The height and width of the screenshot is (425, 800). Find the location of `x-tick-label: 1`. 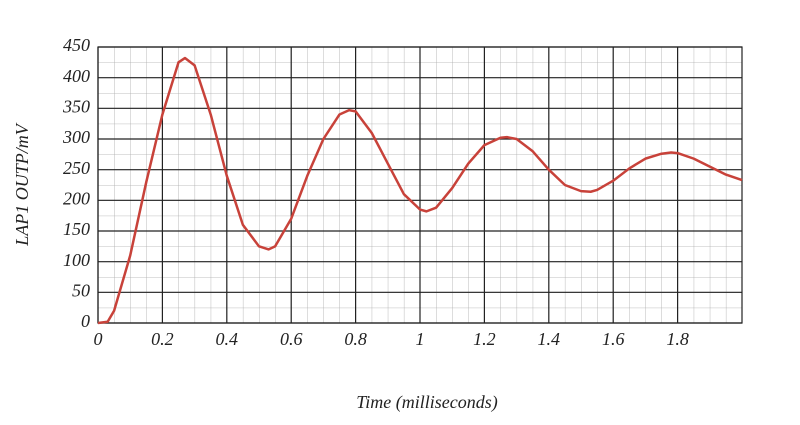

x-tick-label: 1 is located at coordinates (420, 339).